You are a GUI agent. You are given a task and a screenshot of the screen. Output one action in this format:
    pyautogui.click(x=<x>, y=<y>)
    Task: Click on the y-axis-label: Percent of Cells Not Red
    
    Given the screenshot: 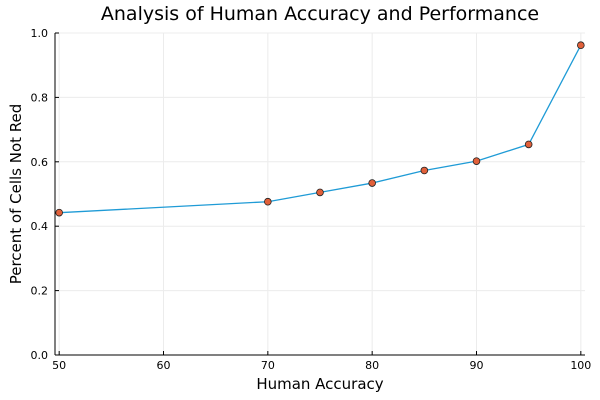 What is the action you would take?
    pyautogui.click(x=16, y=194)
    